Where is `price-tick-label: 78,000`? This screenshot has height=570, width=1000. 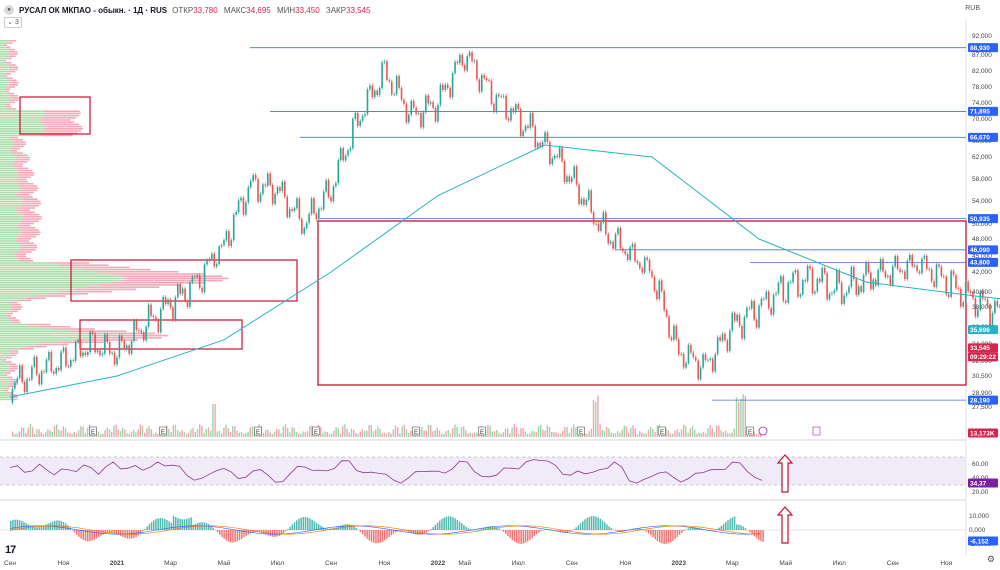
price-tick-label: 78,000 is located at coordinates (982, 87).